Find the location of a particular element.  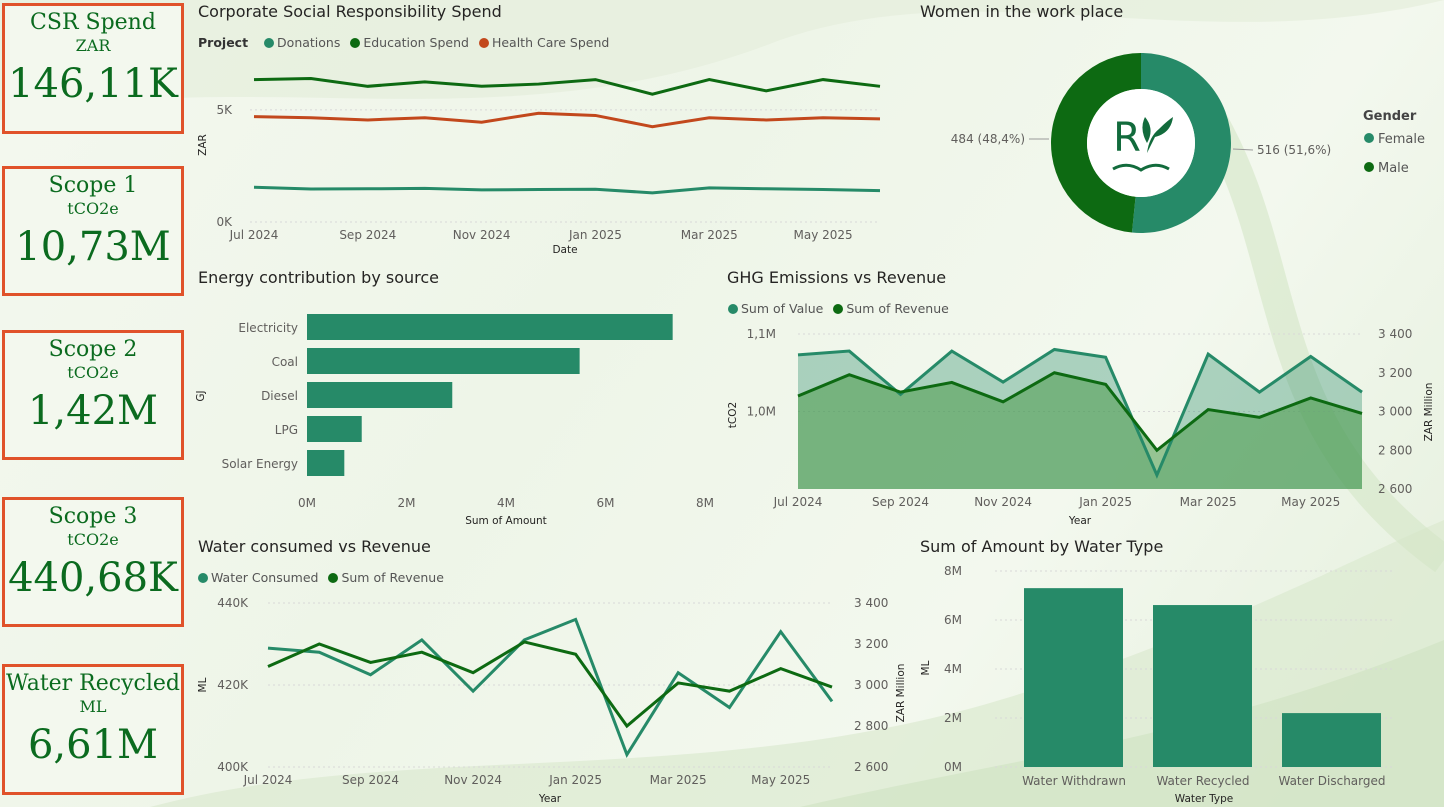

kpi-card-water-recycled: Water Recycled ML 6,61M is located at coordinates (93, 729).